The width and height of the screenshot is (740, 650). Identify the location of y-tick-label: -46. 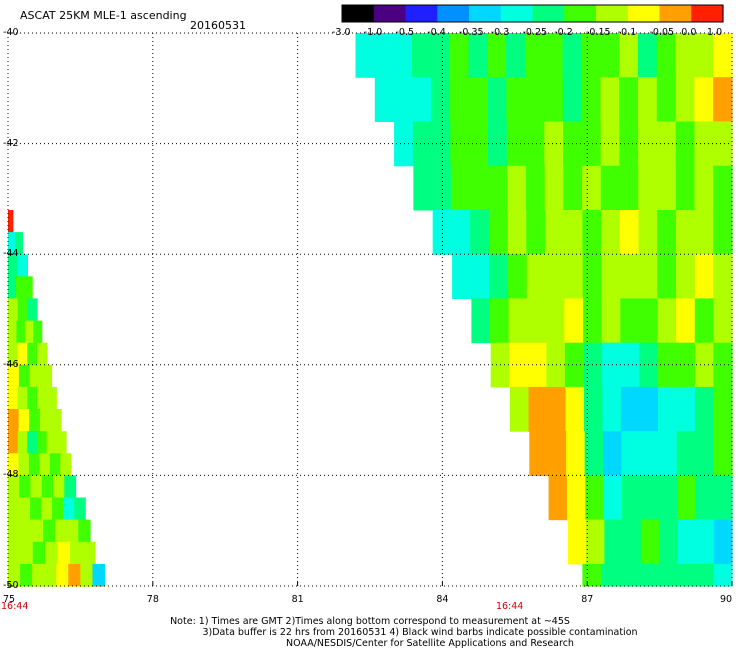
(11, 364).